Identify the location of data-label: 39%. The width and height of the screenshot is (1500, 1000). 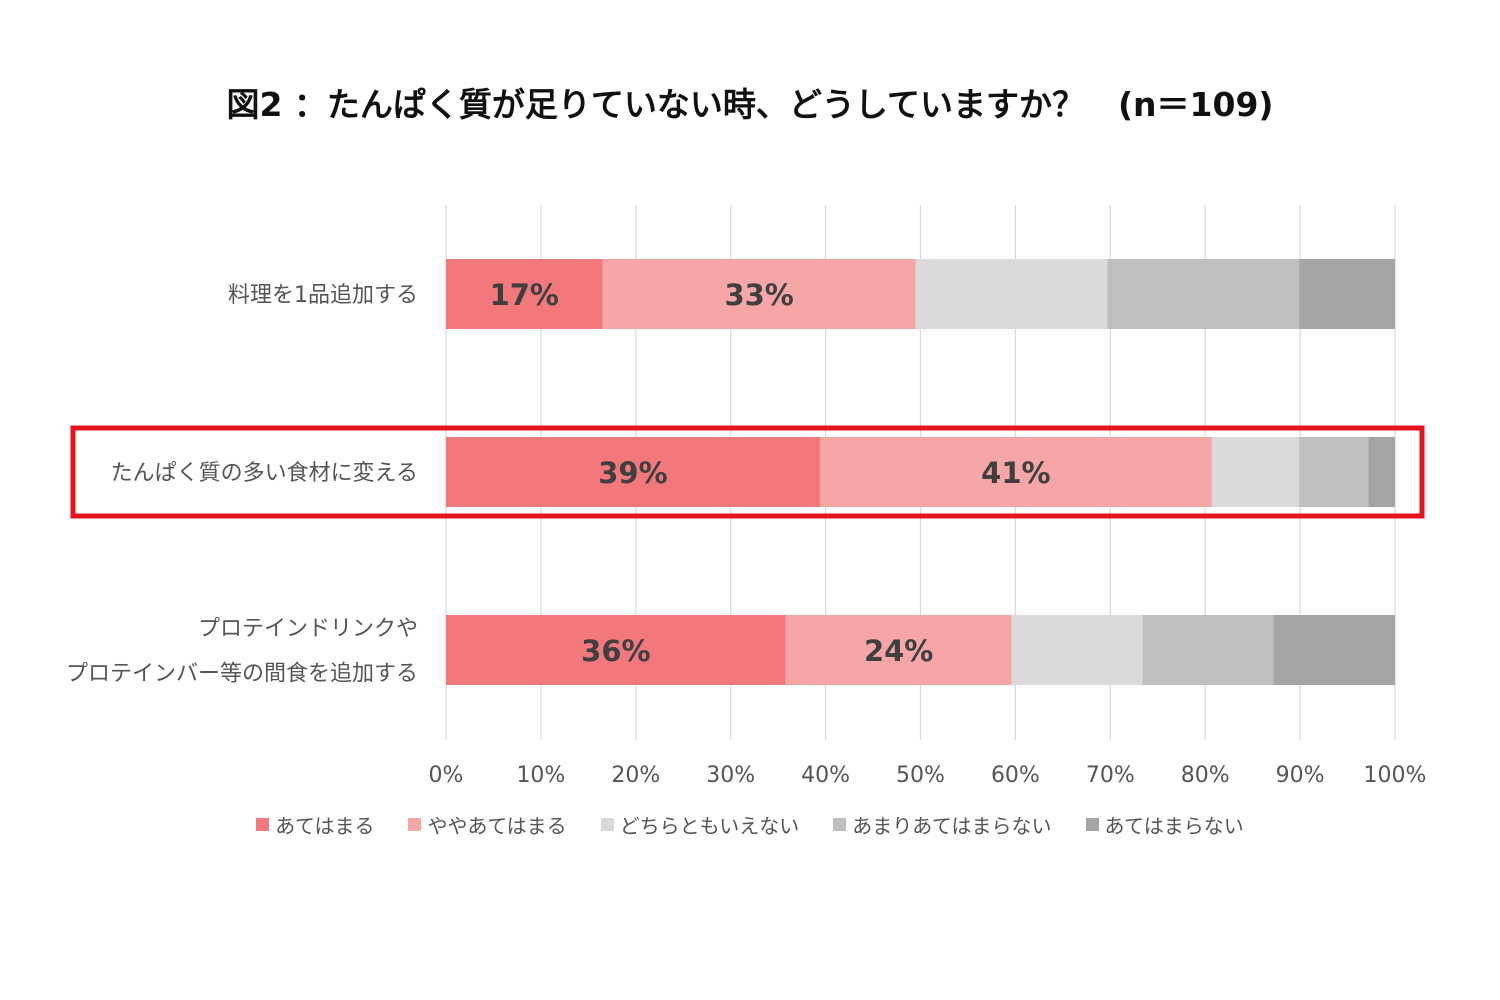
(632, 473).